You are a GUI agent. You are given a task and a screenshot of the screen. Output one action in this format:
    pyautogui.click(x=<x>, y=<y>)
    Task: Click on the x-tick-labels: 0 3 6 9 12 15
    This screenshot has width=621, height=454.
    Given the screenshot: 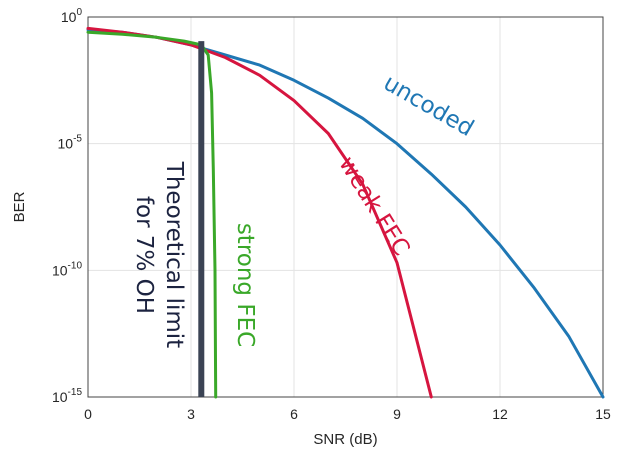 What is the action you would take?
    pyautogui.click(x=347, y=414)
    